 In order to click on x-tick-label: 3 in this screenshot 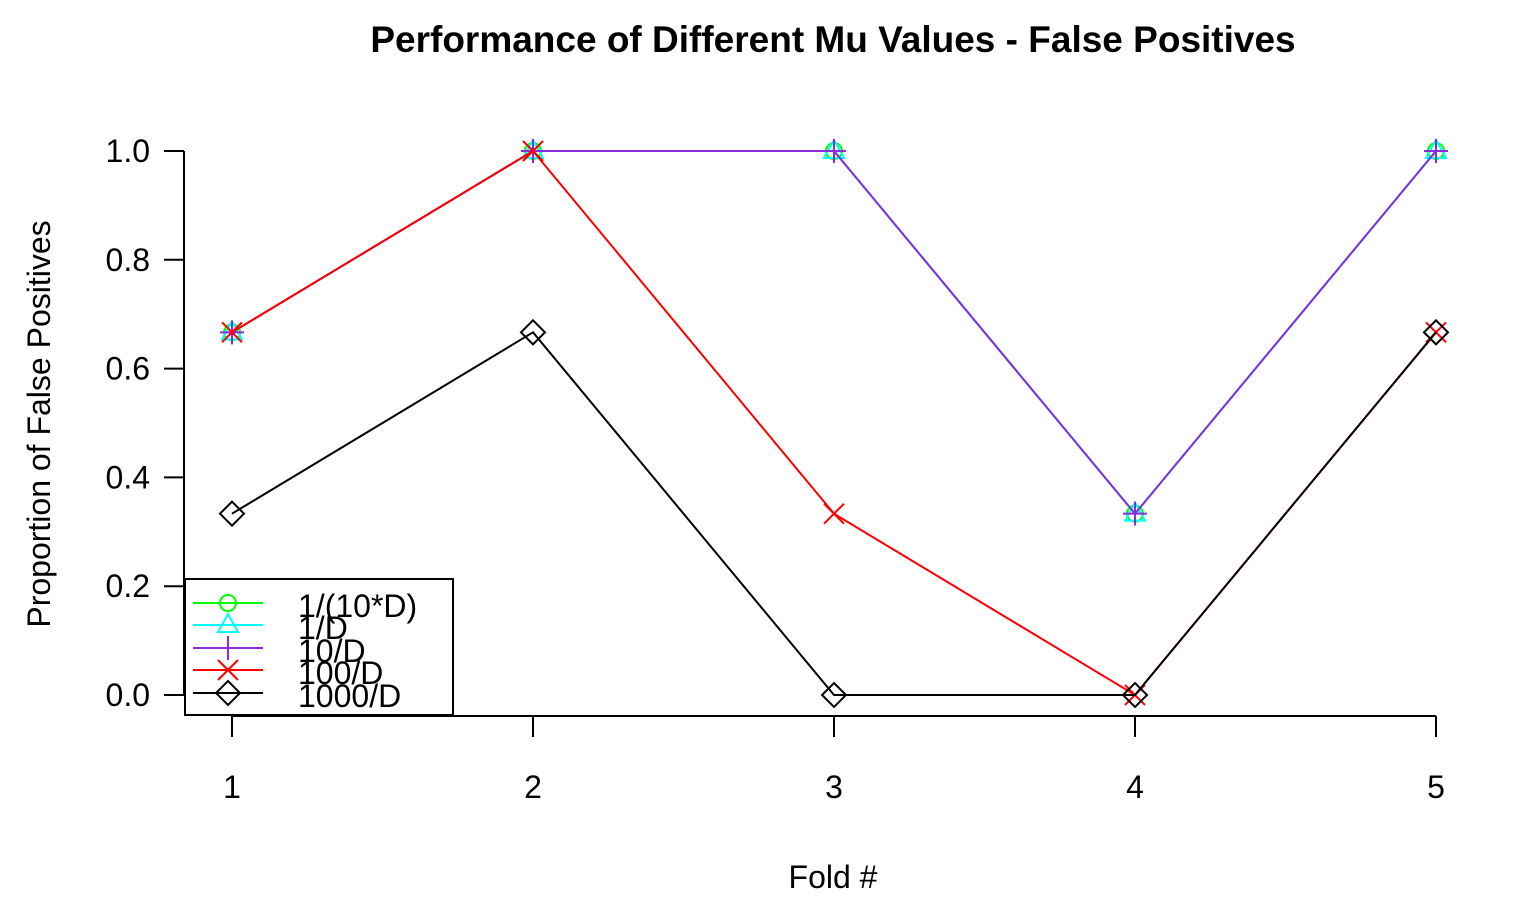, I will do `click(834, 787)`.